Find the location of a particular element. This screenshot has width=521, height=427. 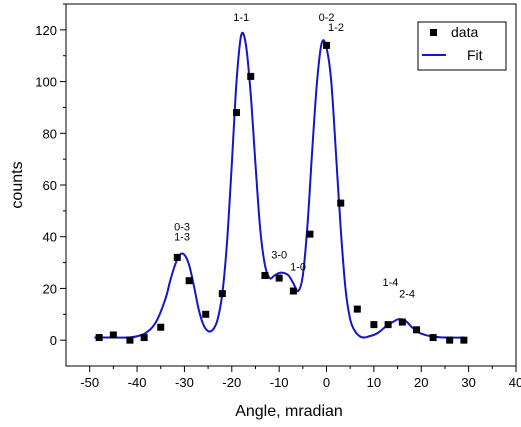

x-tick-label: -10 is located at coordinates (279, 382).